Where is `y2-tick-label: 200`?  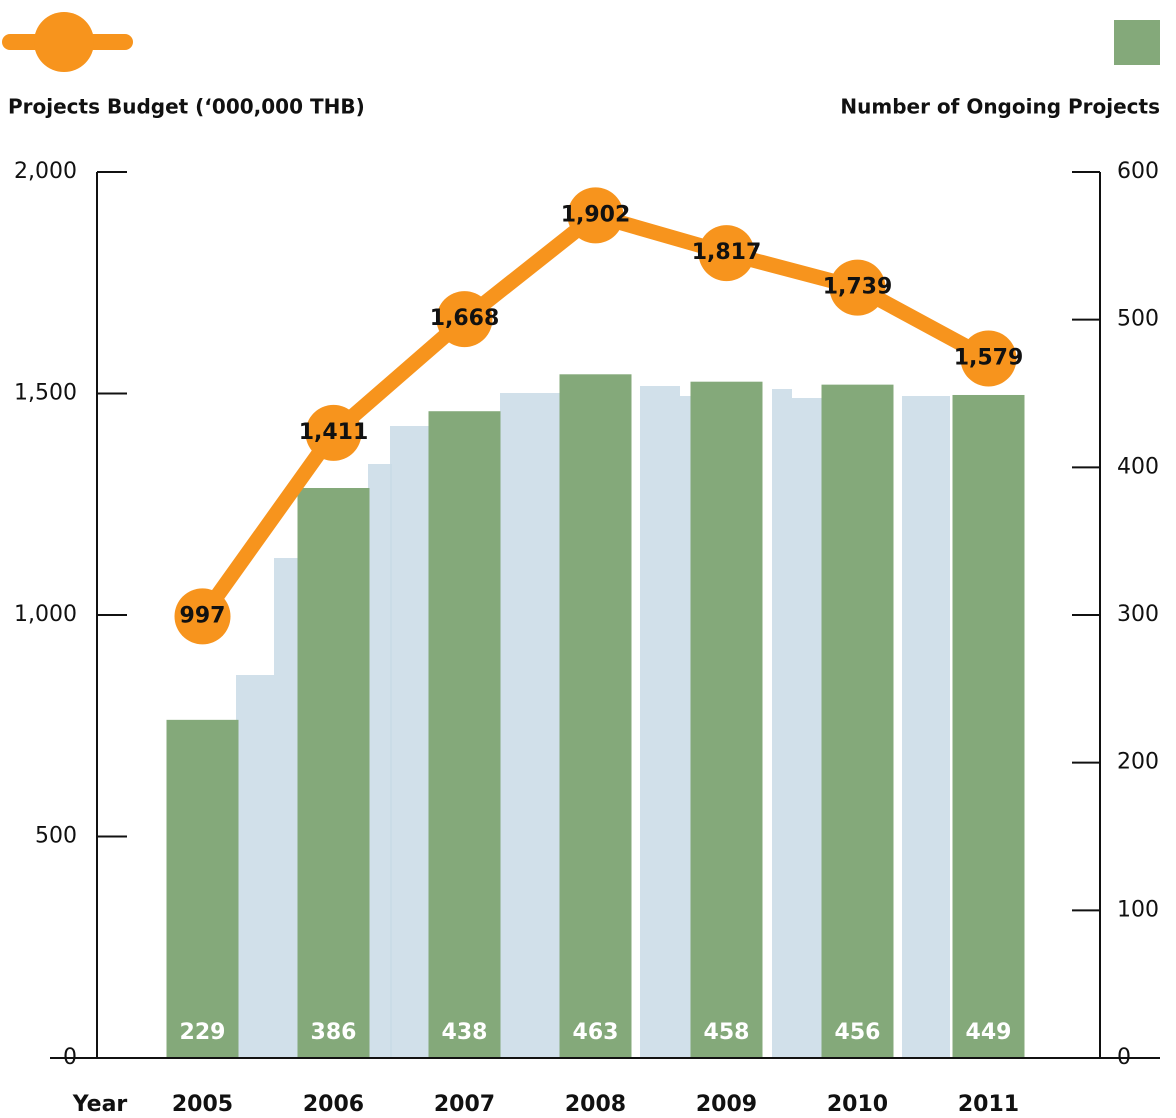 y2-tick-label: 200 is located at coordinates (1138, 762).